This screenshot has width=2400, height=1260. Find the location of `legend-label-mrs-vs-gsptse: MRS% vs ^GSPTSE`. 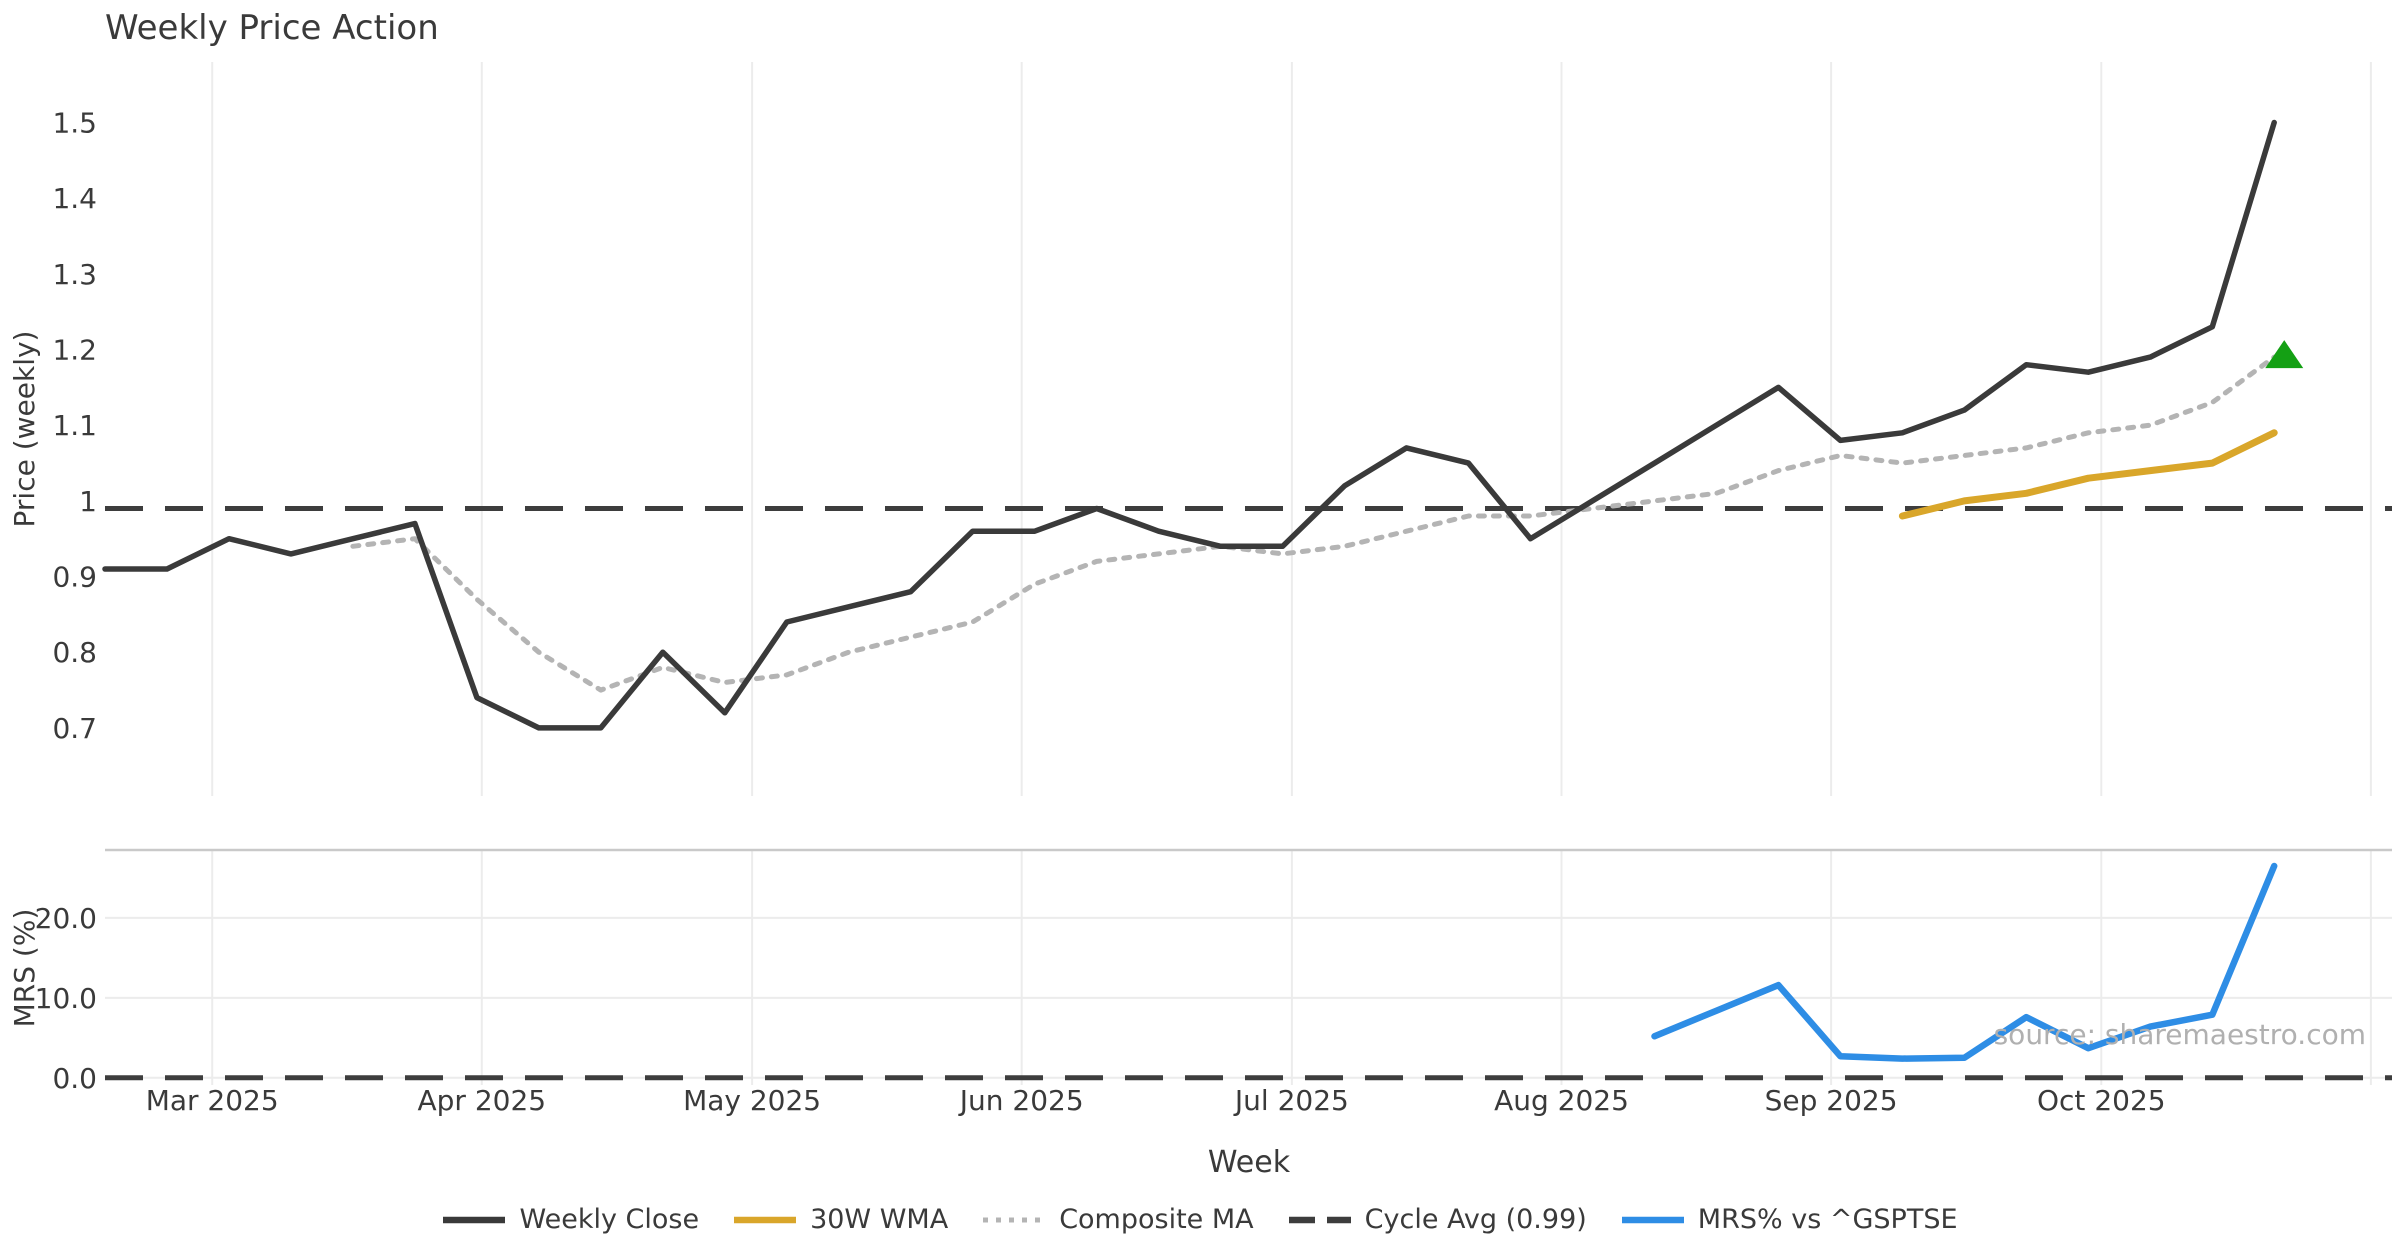

legend-label-mrs-vs-gsptse: MRS% vs ^GSPTSE is located at coordinates (1827, 1219).